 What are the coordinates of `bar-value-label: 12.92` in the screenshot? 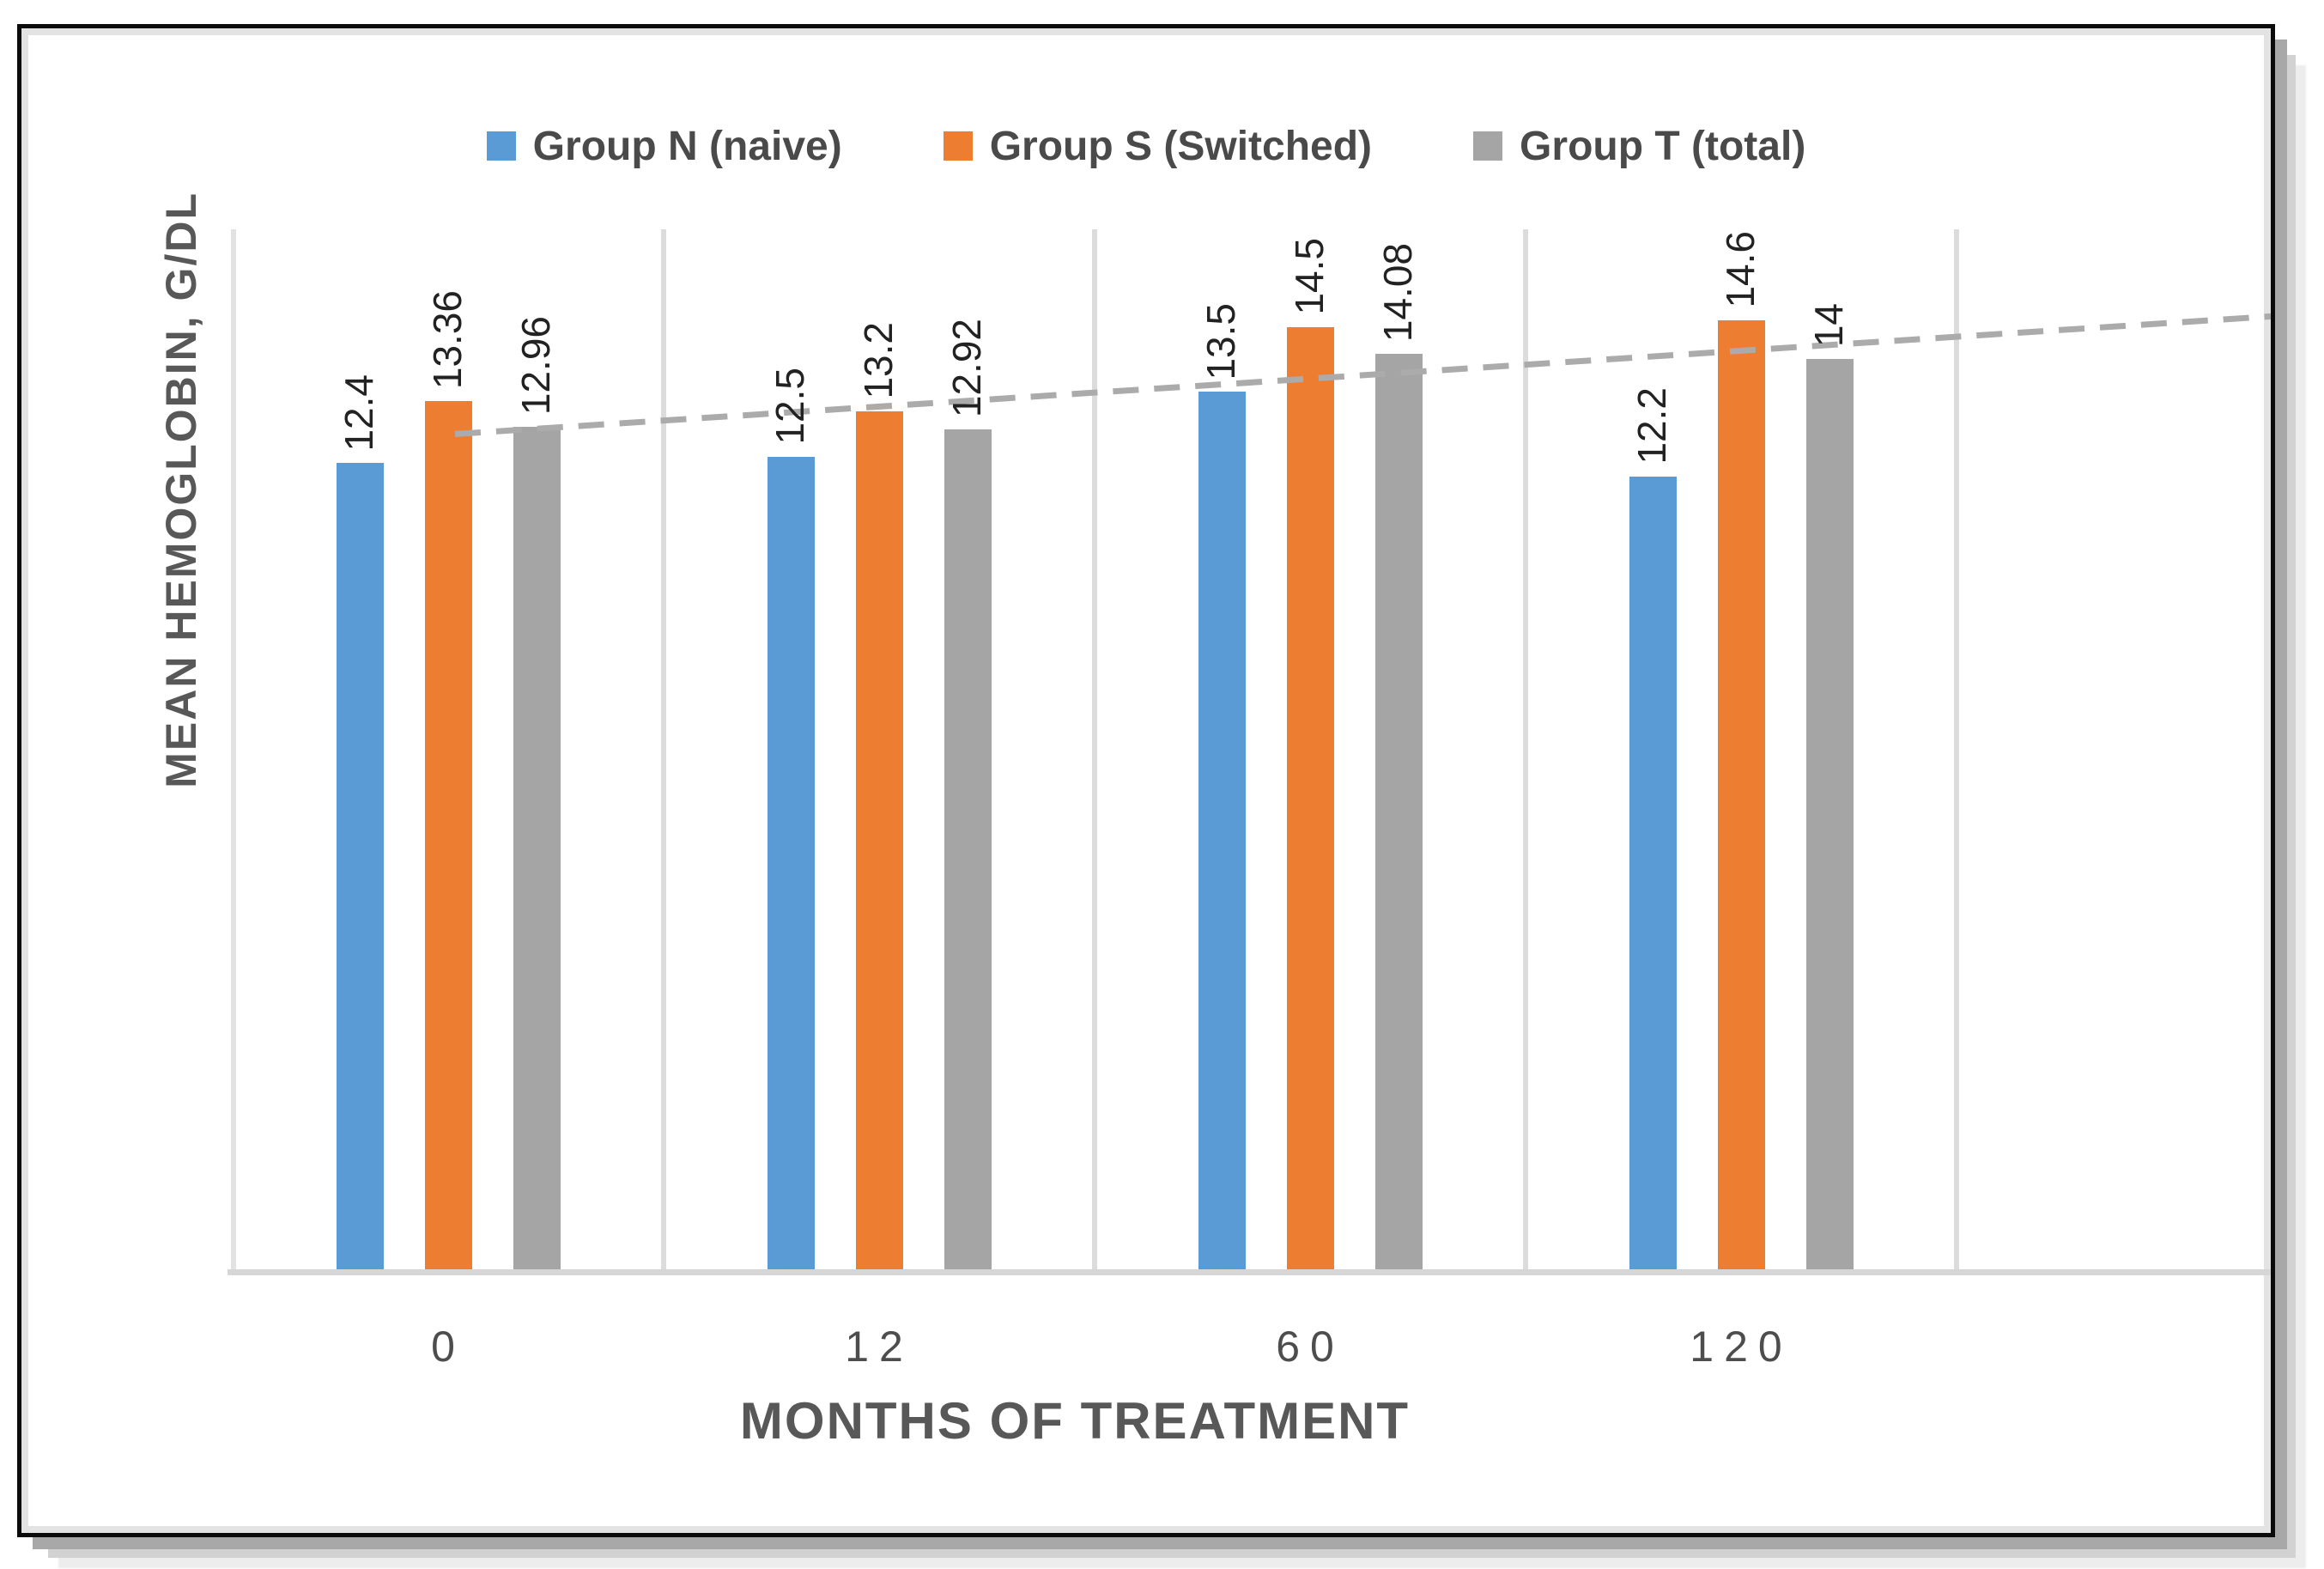 It's located at (966, 368).